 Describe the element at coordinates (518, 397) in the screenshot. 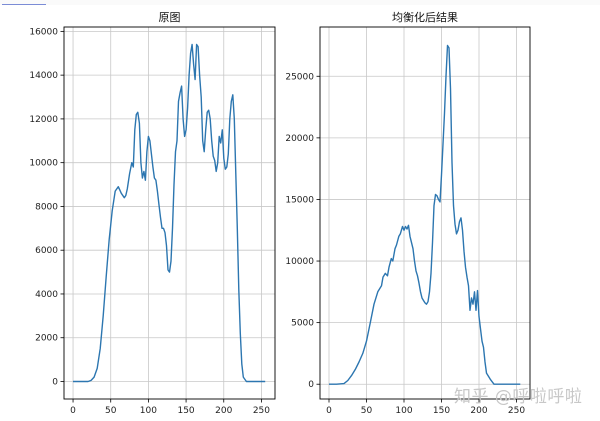

I see `watermark-text: 知乎 @呼啦呼啦` at that location.